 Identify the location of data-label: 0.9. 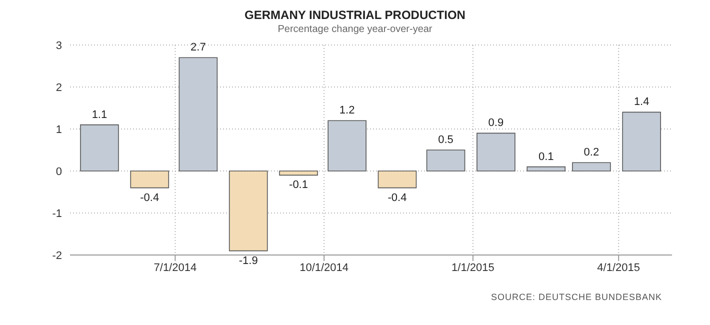
(496, 123).